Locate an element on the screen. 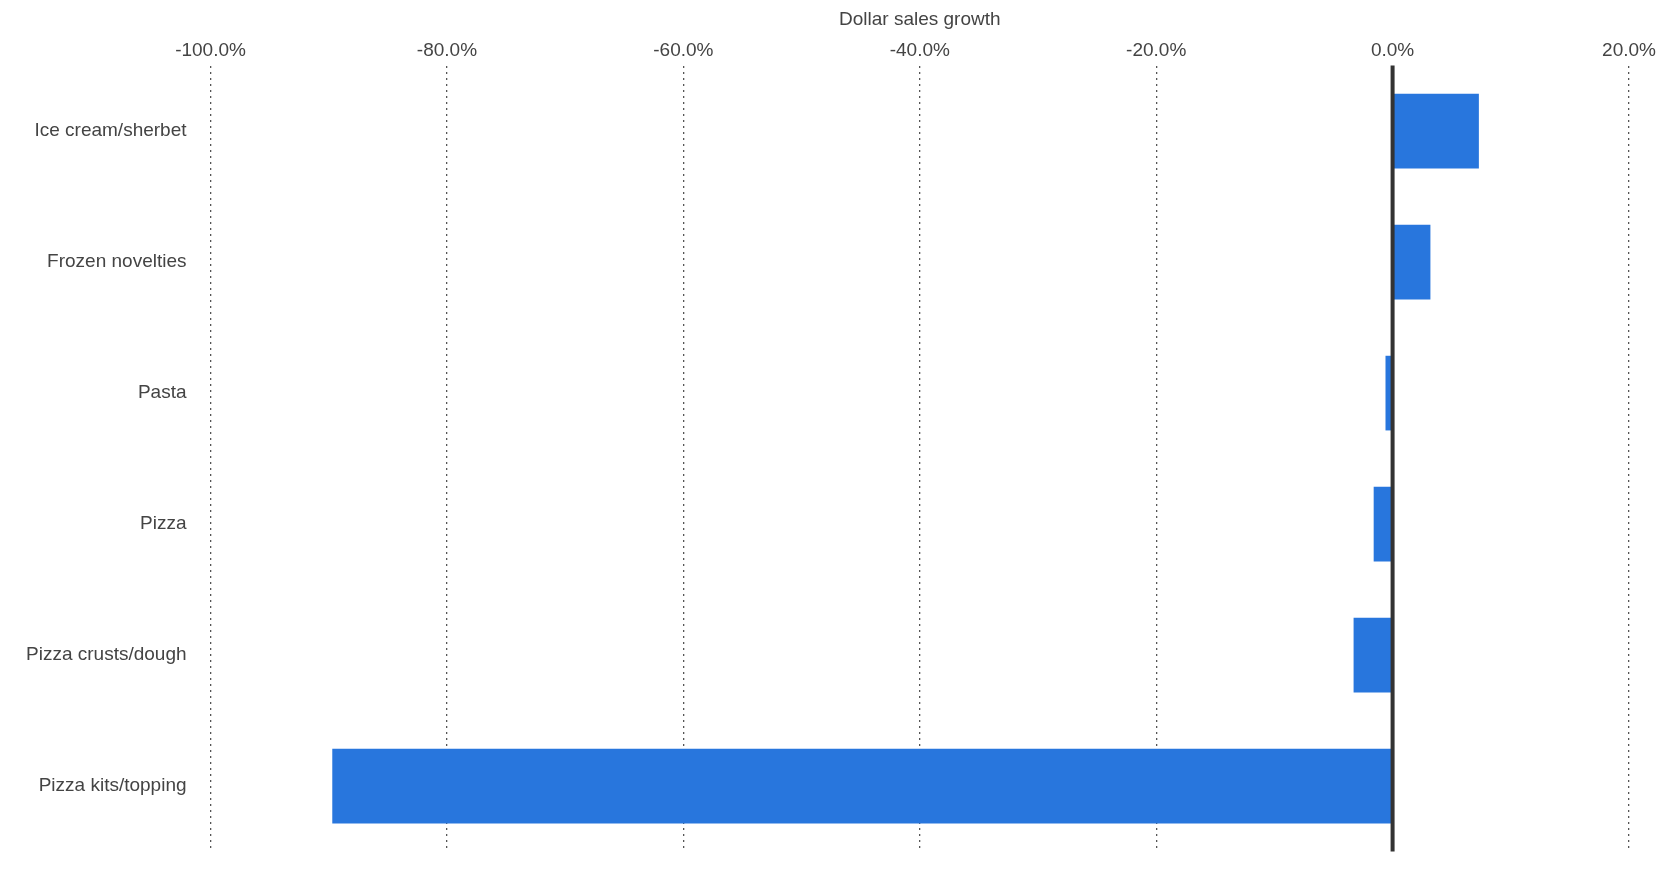 The width and height of the screenshot is (1665, 879). y-tick-label: Ice cream/sherbet is located at coordinates (111, 130).